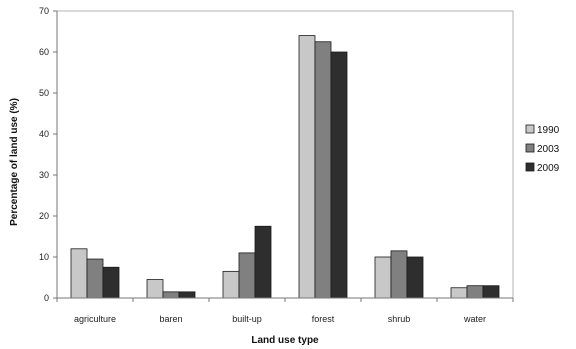 The height and width of the screenshot is (349, 576). Describe the element at coordinates (48, 154) in the screenshot. I see `y-ticks: 0 10 20 30 40 50 60 70` at that location.